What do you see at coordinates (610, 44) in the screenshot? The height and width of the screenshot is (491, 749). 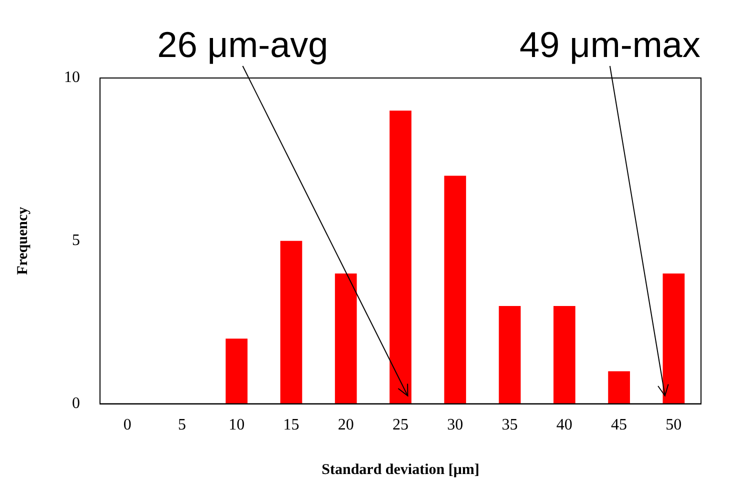 I see `text: 49 μm-max` at bounding box center [610, 44].